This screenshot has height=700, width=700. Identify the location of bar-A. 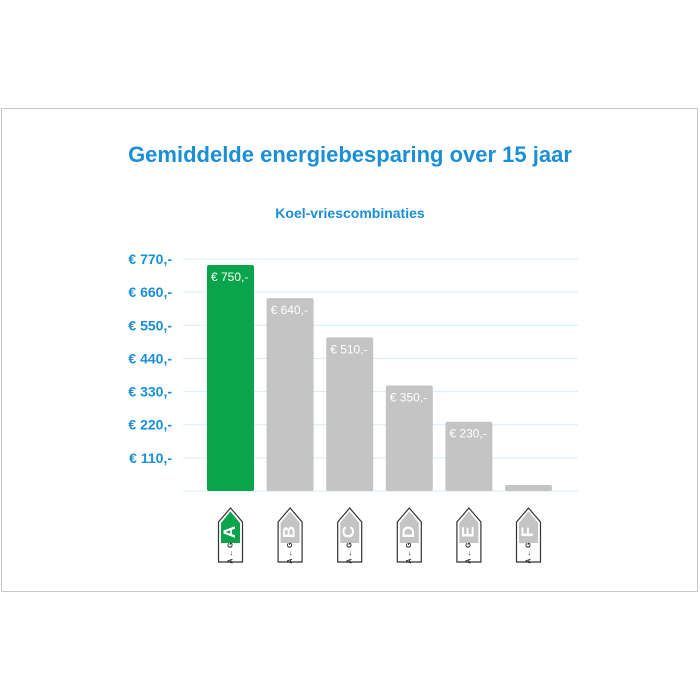
(230, 378).